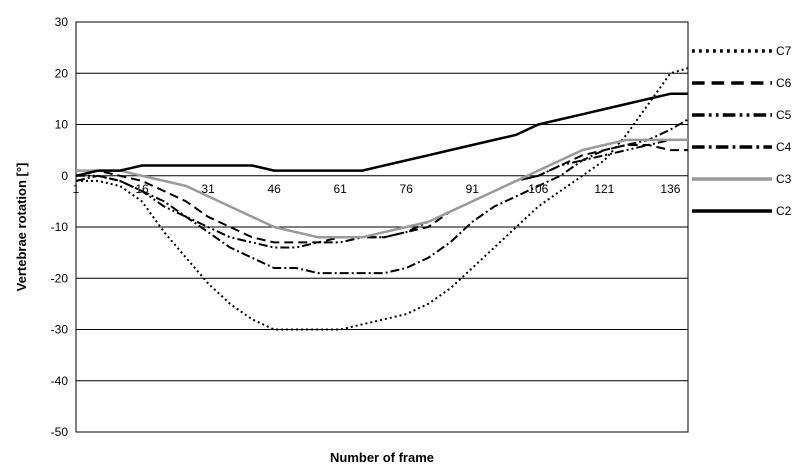 The height and width of the screenshot is (470, 811). What do you see at coordinates (60, 278) in the screenshot?
I see `y-tick-label: -20` at bounding box center [60, 278].